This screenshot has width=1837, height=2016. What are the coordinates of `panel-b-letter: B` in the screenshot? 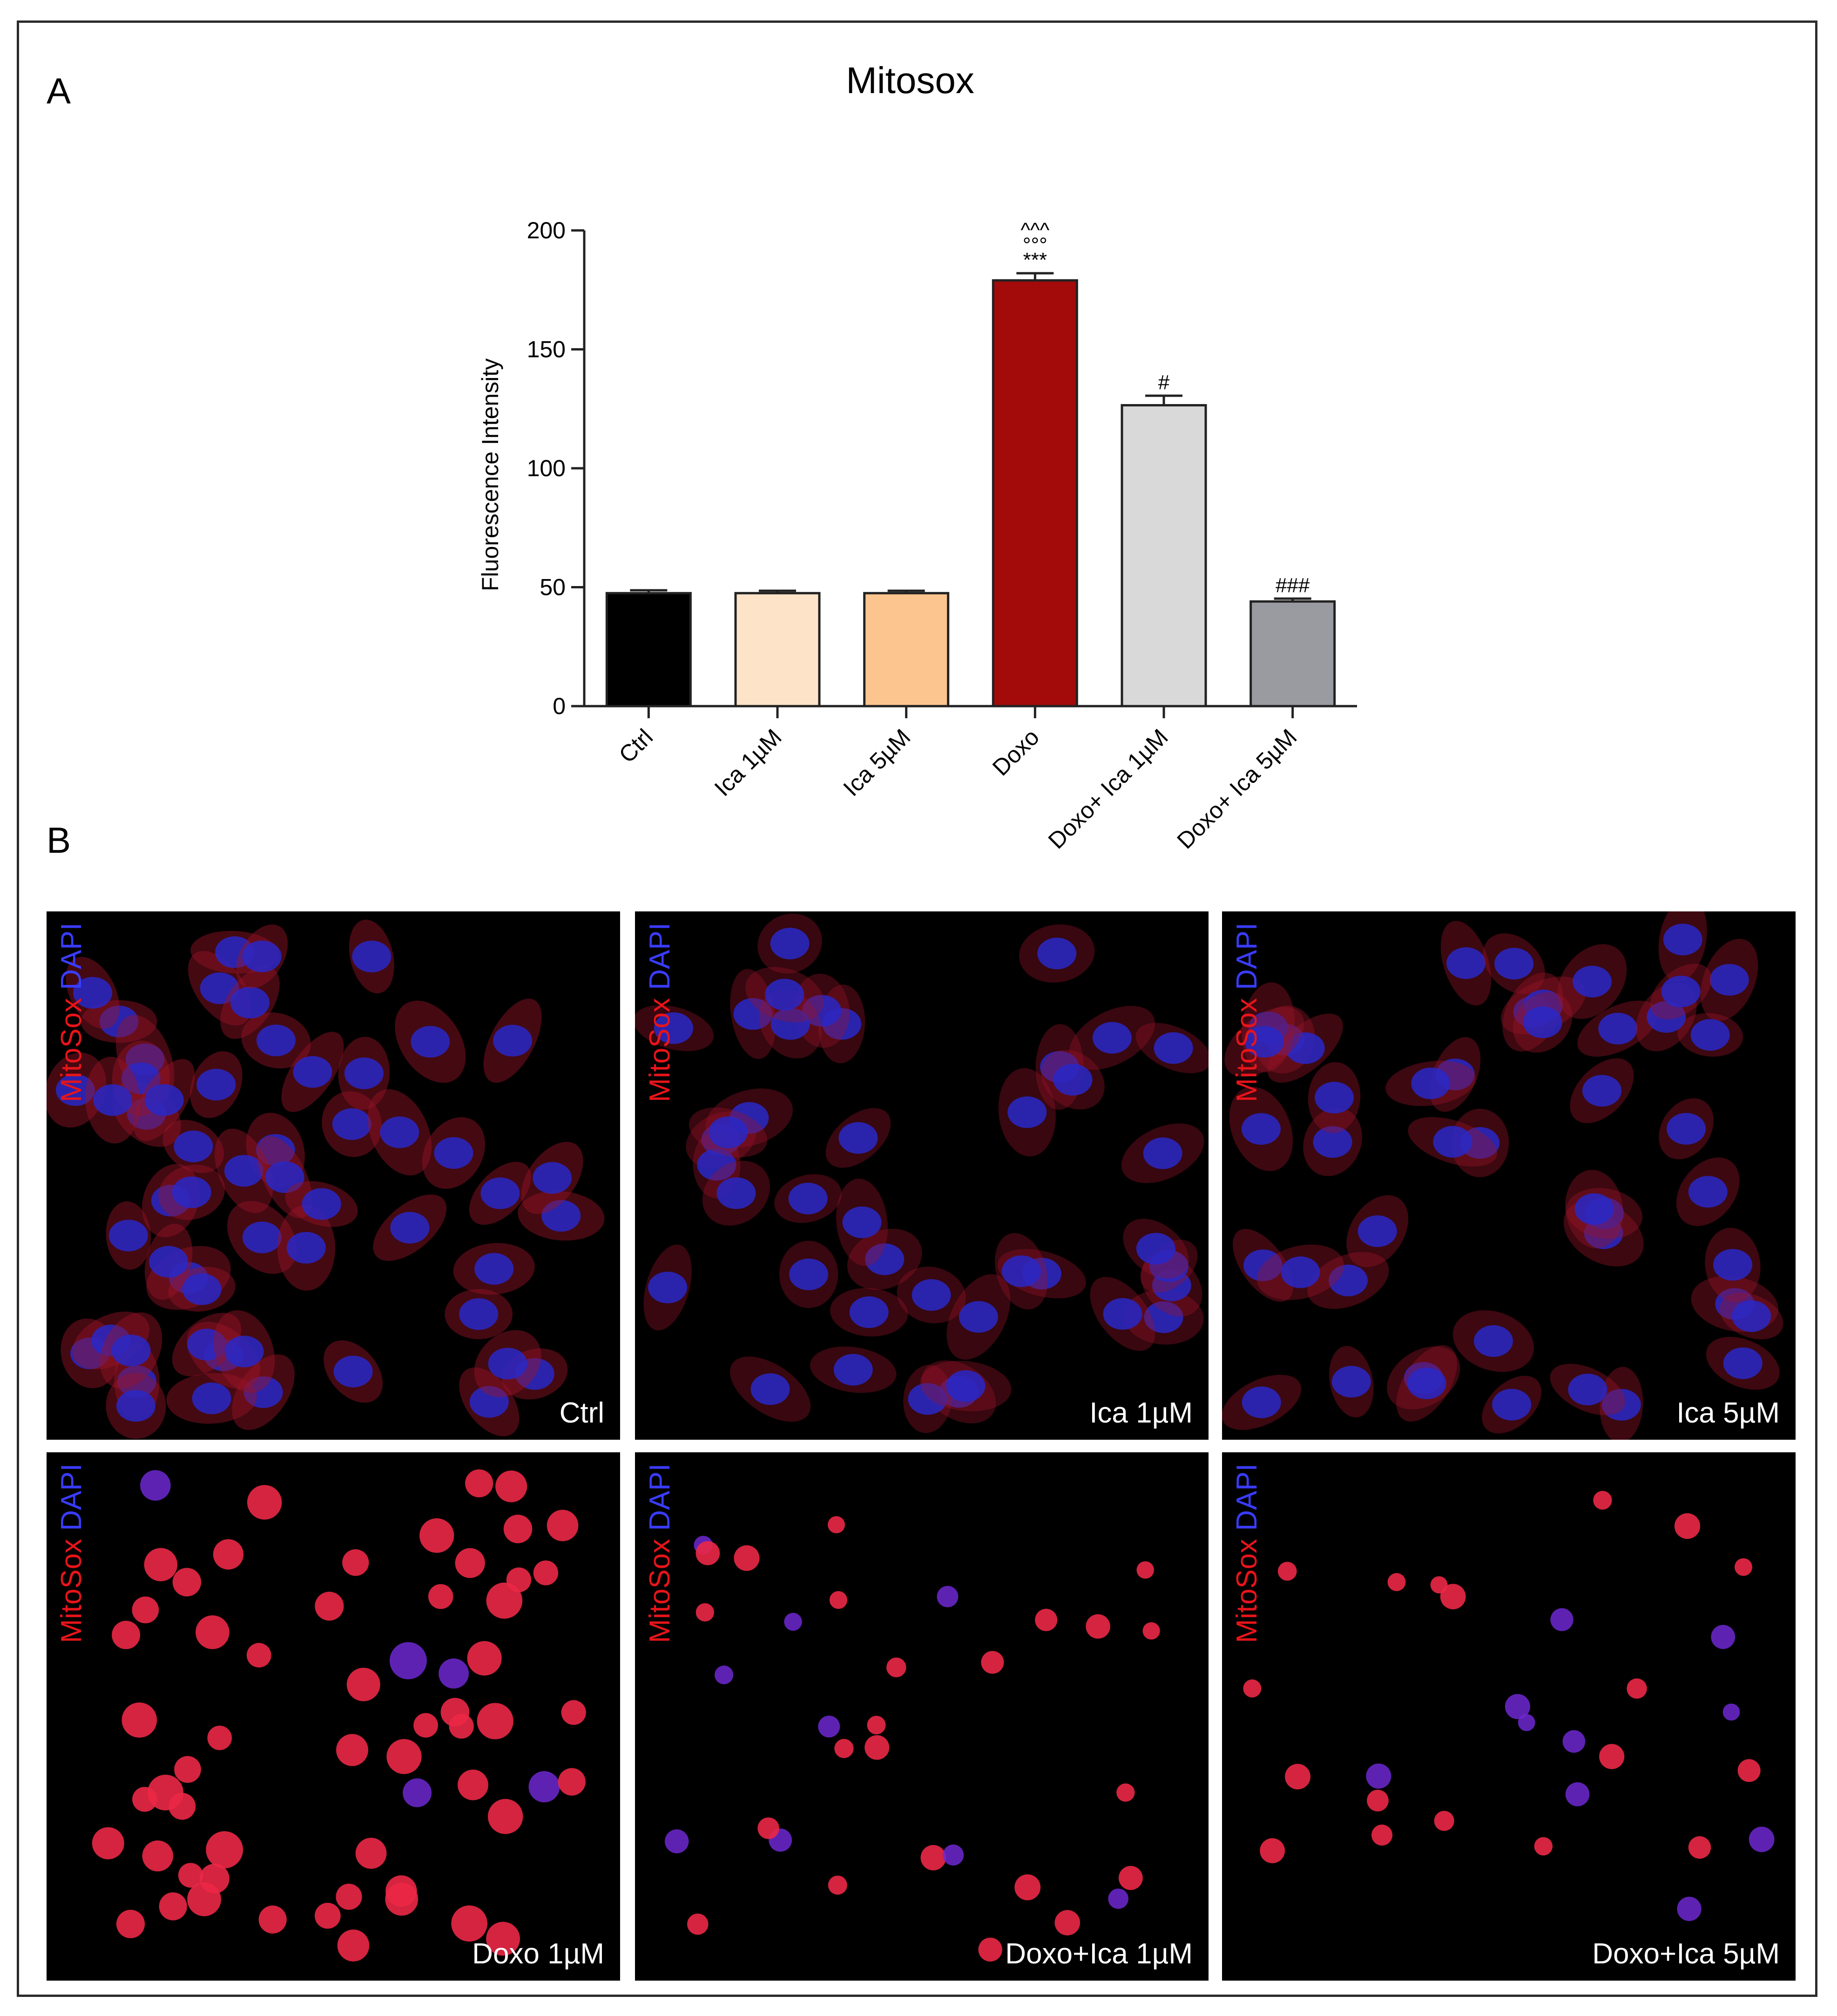 It's located at (59, 840).